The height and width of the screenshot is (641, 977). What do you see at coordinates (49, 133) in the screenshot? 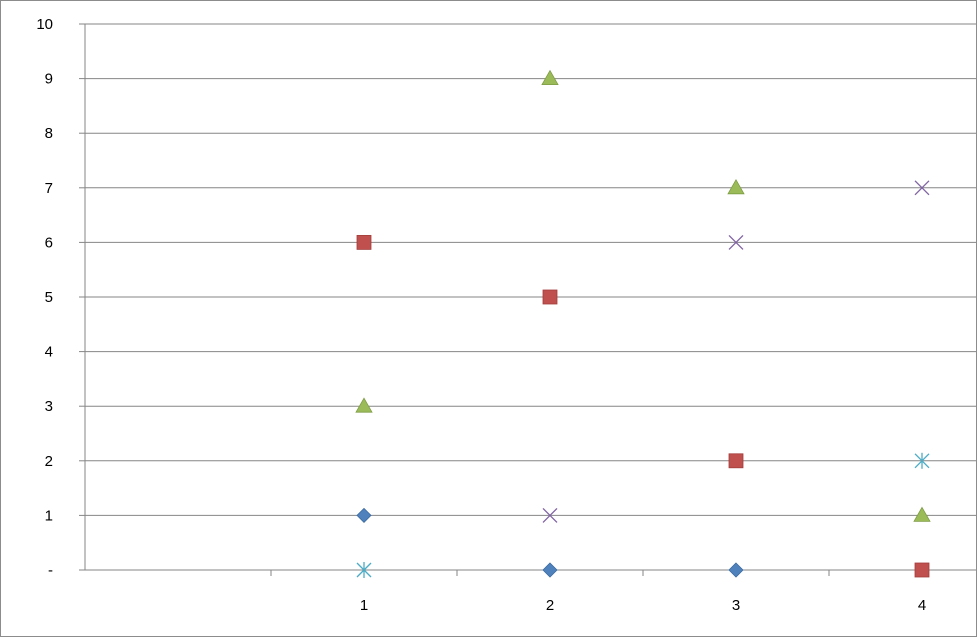
I see `y-tick-label: 8` at bounding box center [49, 133].